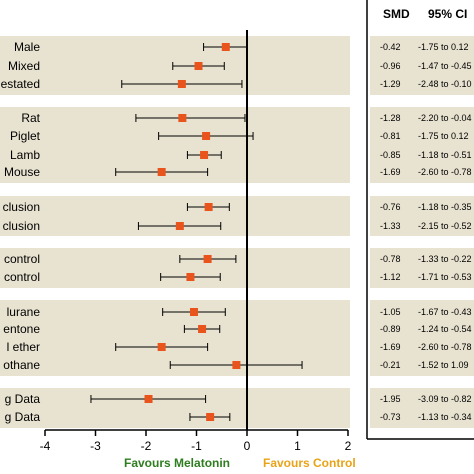 The height and width of the screenshot is (474, 474). Describe the element at coordinates (390, 84) in the screenshot. I see `smd-value: -1.29` at that location.